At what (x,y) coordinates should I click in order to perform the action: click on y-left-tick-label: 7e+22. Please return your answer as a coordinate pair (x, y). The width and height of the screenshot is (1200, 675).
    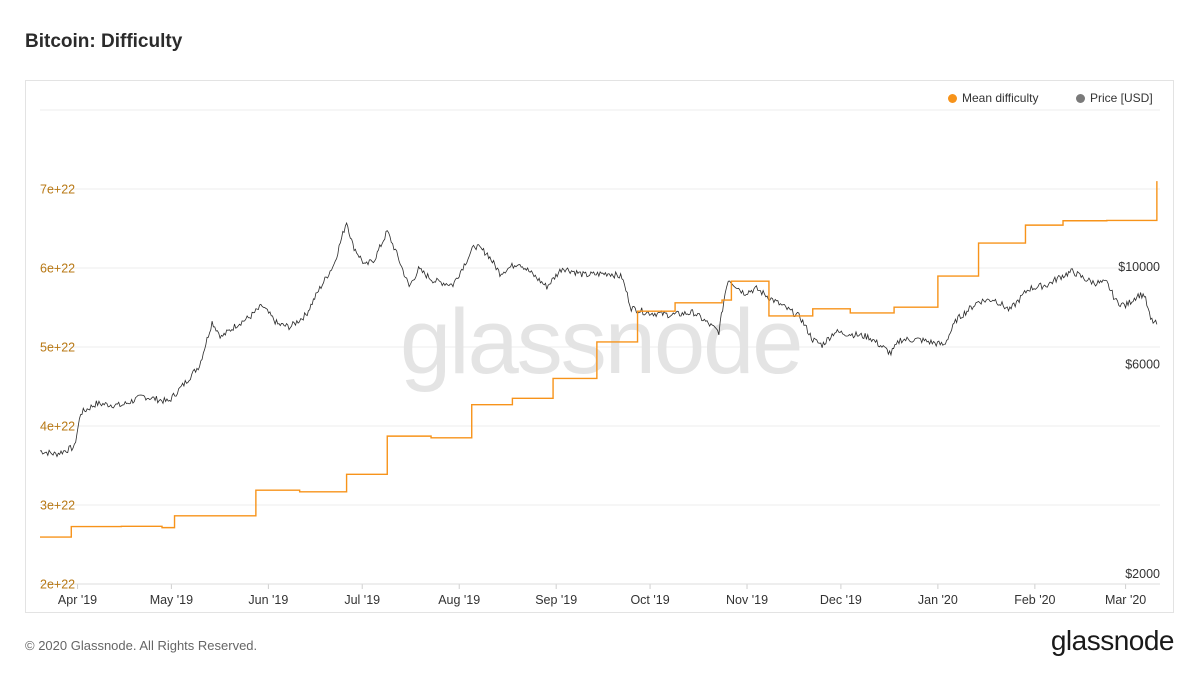
    Looking at the image, I should click on (57, 190).